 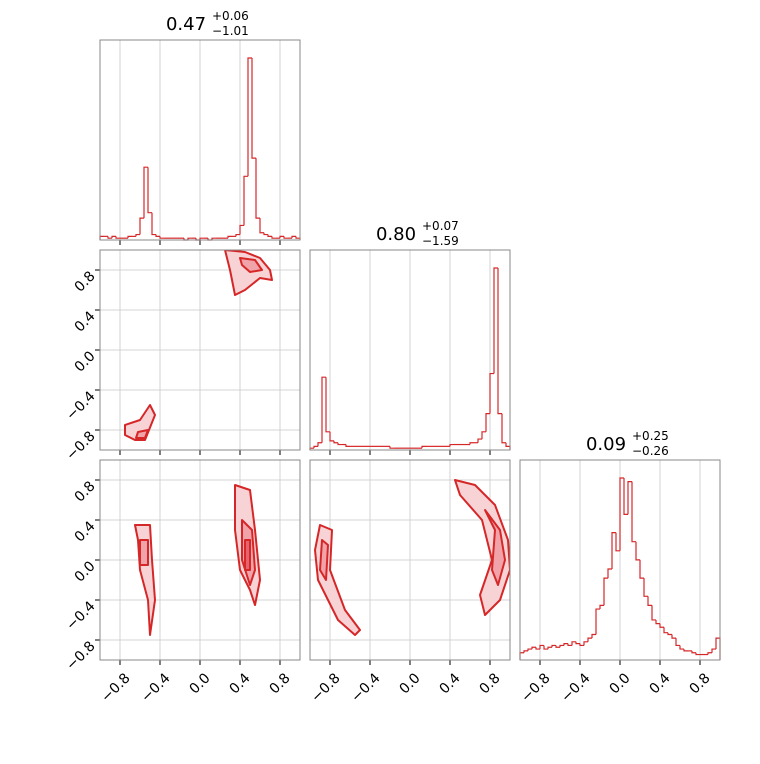 I want to click on histogram-title: 0.09, so click(x=606, y=444).